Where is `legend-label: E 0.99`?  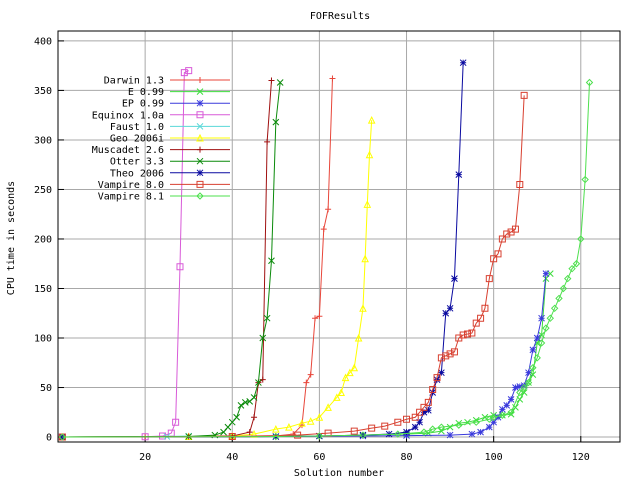 legend-label: E 0.99 is located at coordinates (146, 92).